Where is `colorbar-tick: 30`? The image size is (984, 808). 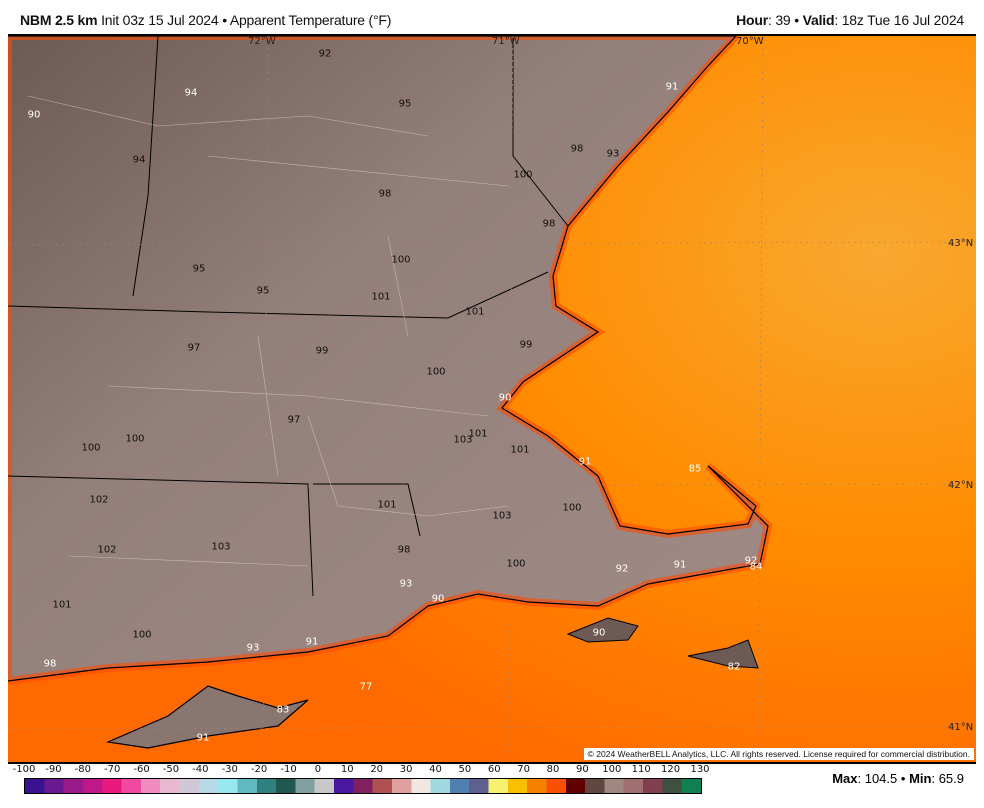 colorbar-tick: 30 is located at coordinates (406, 769).